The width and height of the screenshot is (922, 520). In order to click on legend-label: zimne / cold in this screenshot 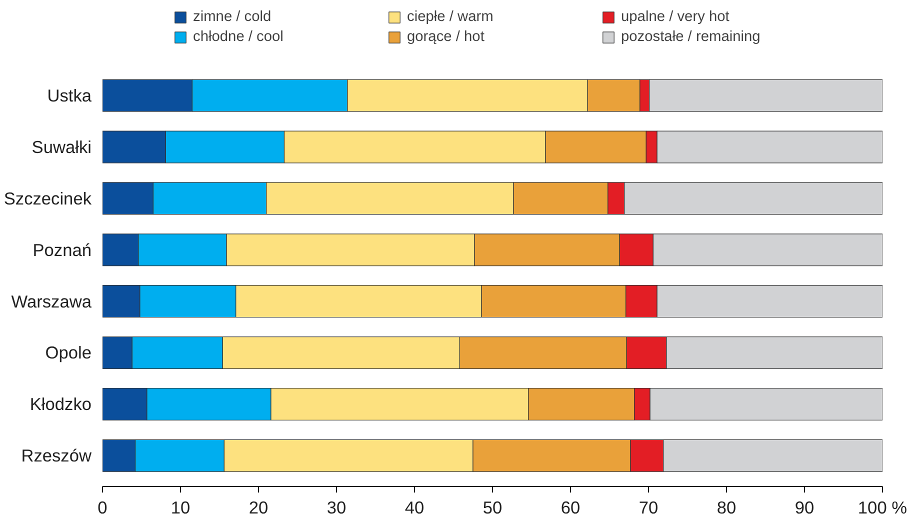, I will do `click(232, 17)`.